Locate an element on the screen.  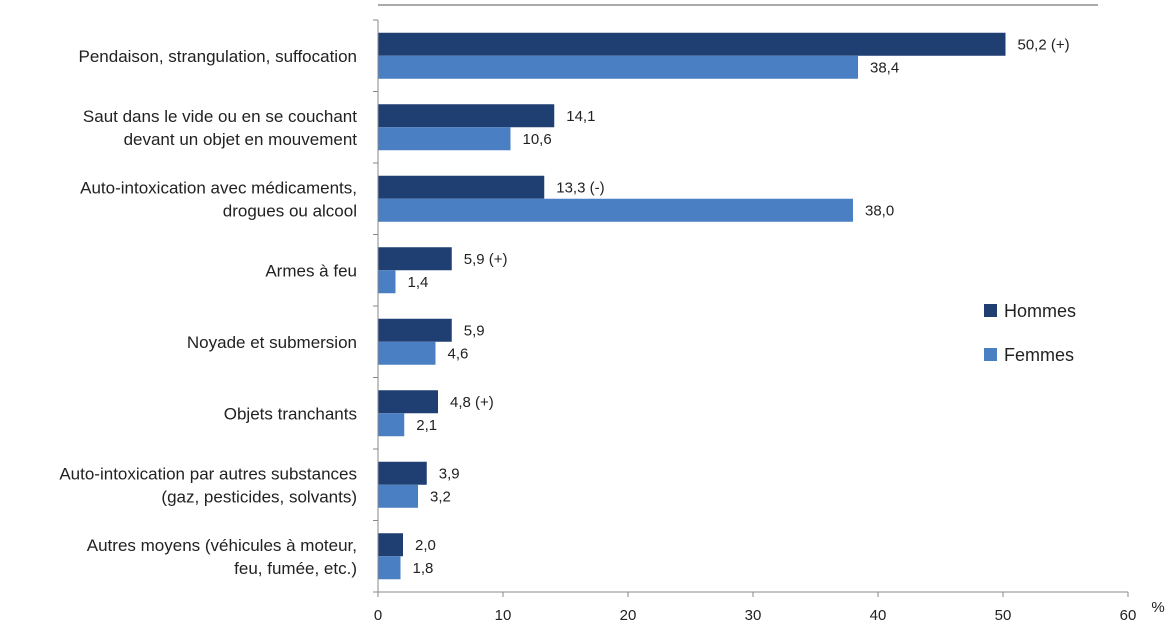
x-tick-label: 0 is located at coordinates (378, 615).